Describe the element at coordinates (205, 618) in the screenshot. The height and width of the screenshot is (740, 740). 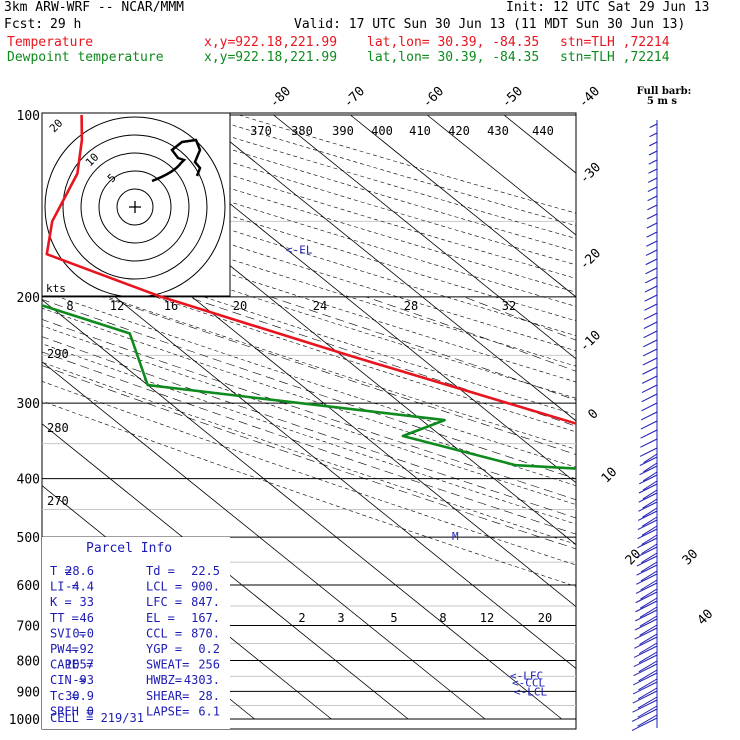
I see `parcel-info-cell: 167.` at that location.